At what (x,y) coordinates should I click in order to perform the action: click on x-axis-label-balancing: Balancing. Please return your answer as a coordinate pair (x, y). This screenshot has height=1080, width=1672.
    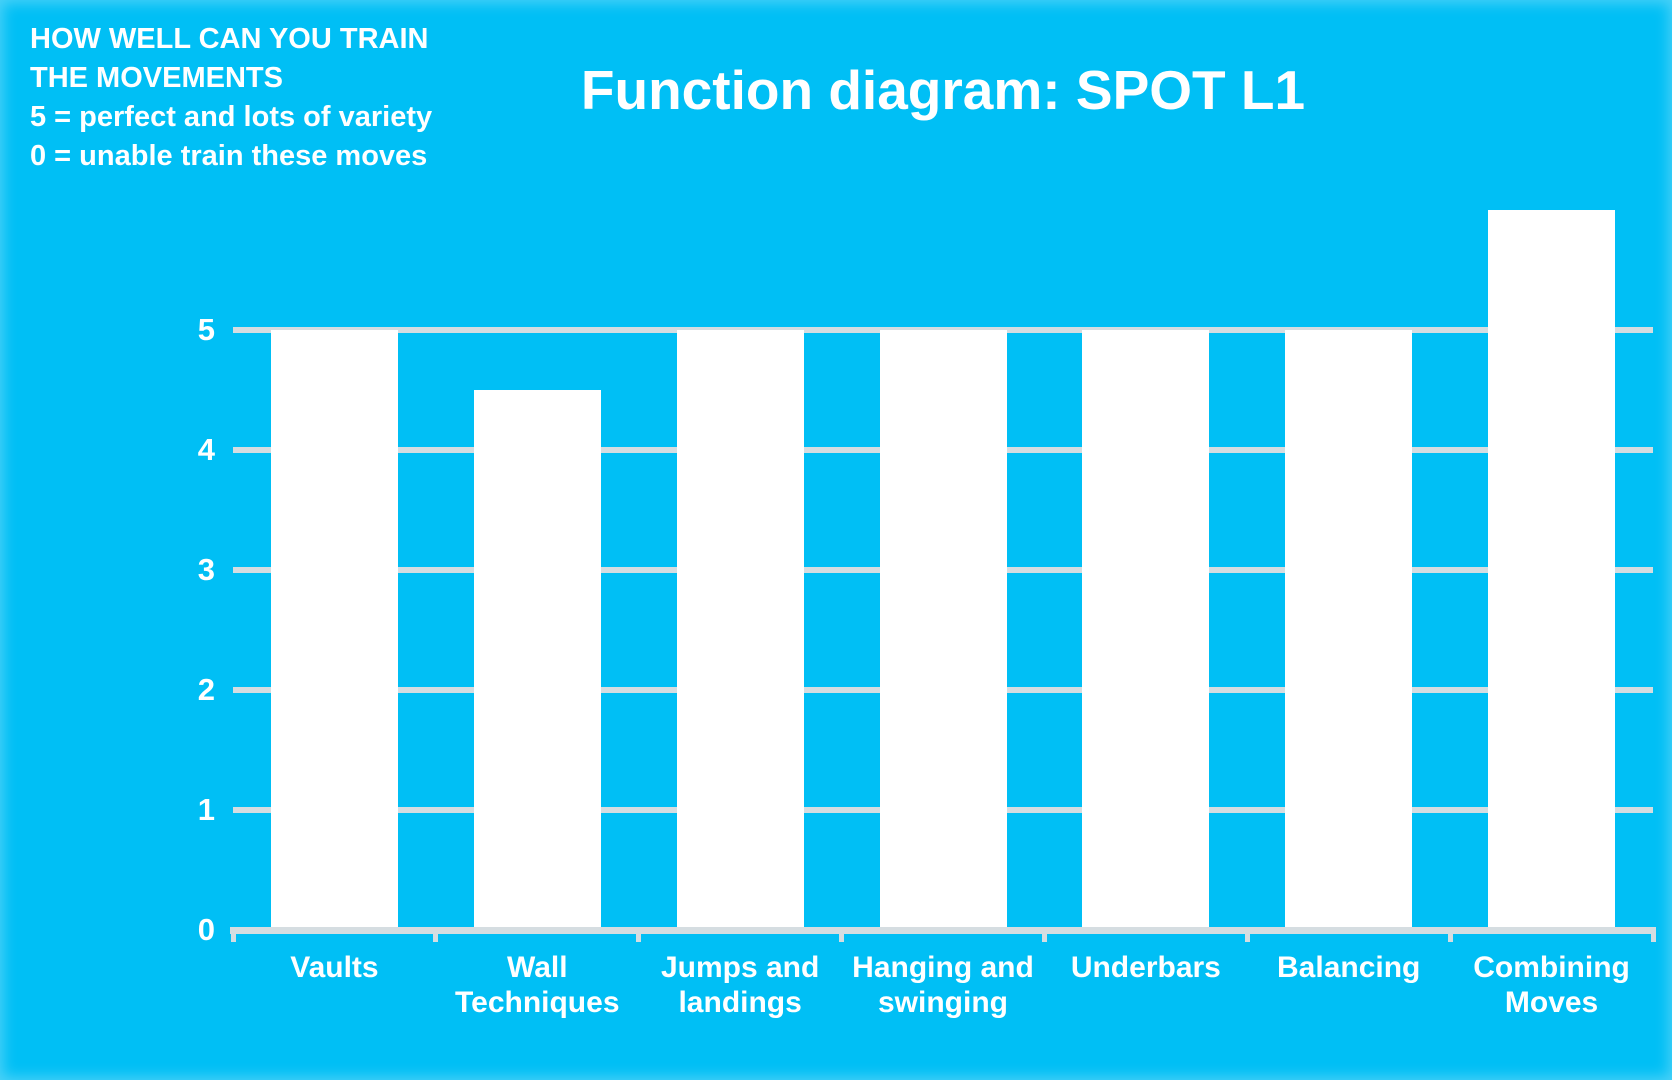
    Looking at the image, I should click on (1349, 967).